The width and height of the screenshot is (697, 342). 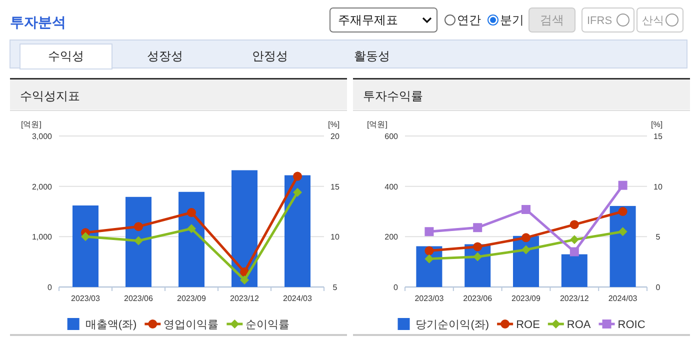 What do you see at coordinates (391, 136) in the screenshot?
I see `y-tick-label: 600` at bounding box center [391, 136].